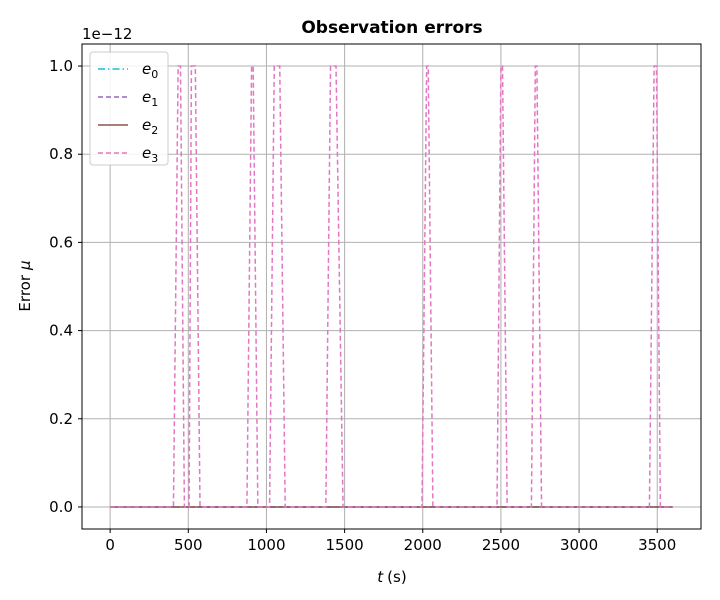  I want to click on legend-label-e0: e0, so click(150, 70).